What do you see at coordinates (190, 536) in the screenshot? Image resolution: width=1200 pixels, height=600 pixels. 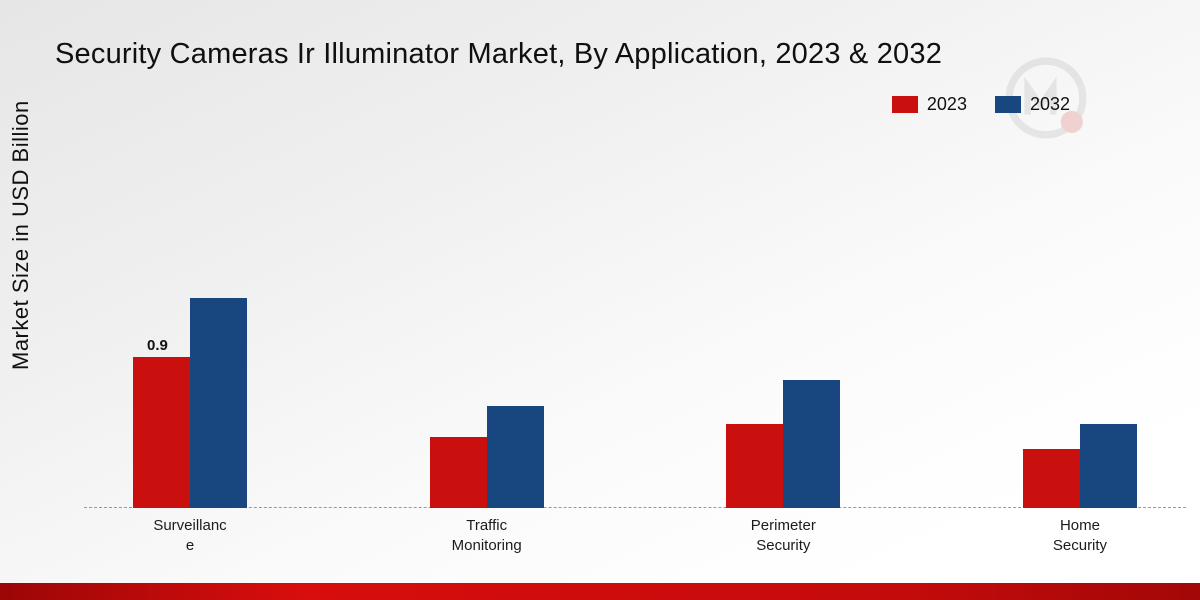 I see `category-label: Surveillanc e` at bounding box center [190, 536].